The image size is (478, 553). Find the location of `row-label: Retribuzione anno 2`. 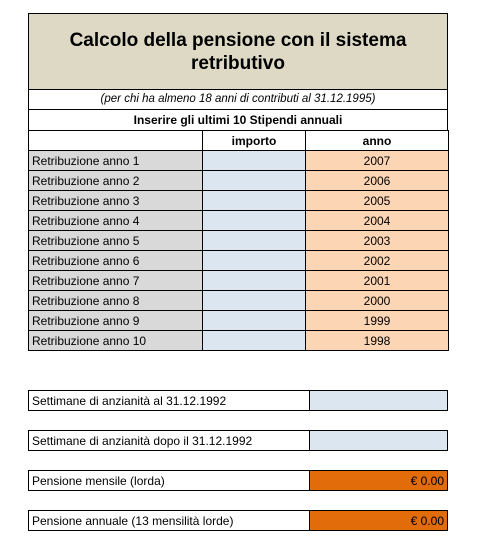

row-label: Retribuzione anno 2 is located at coordinates (115, 180).